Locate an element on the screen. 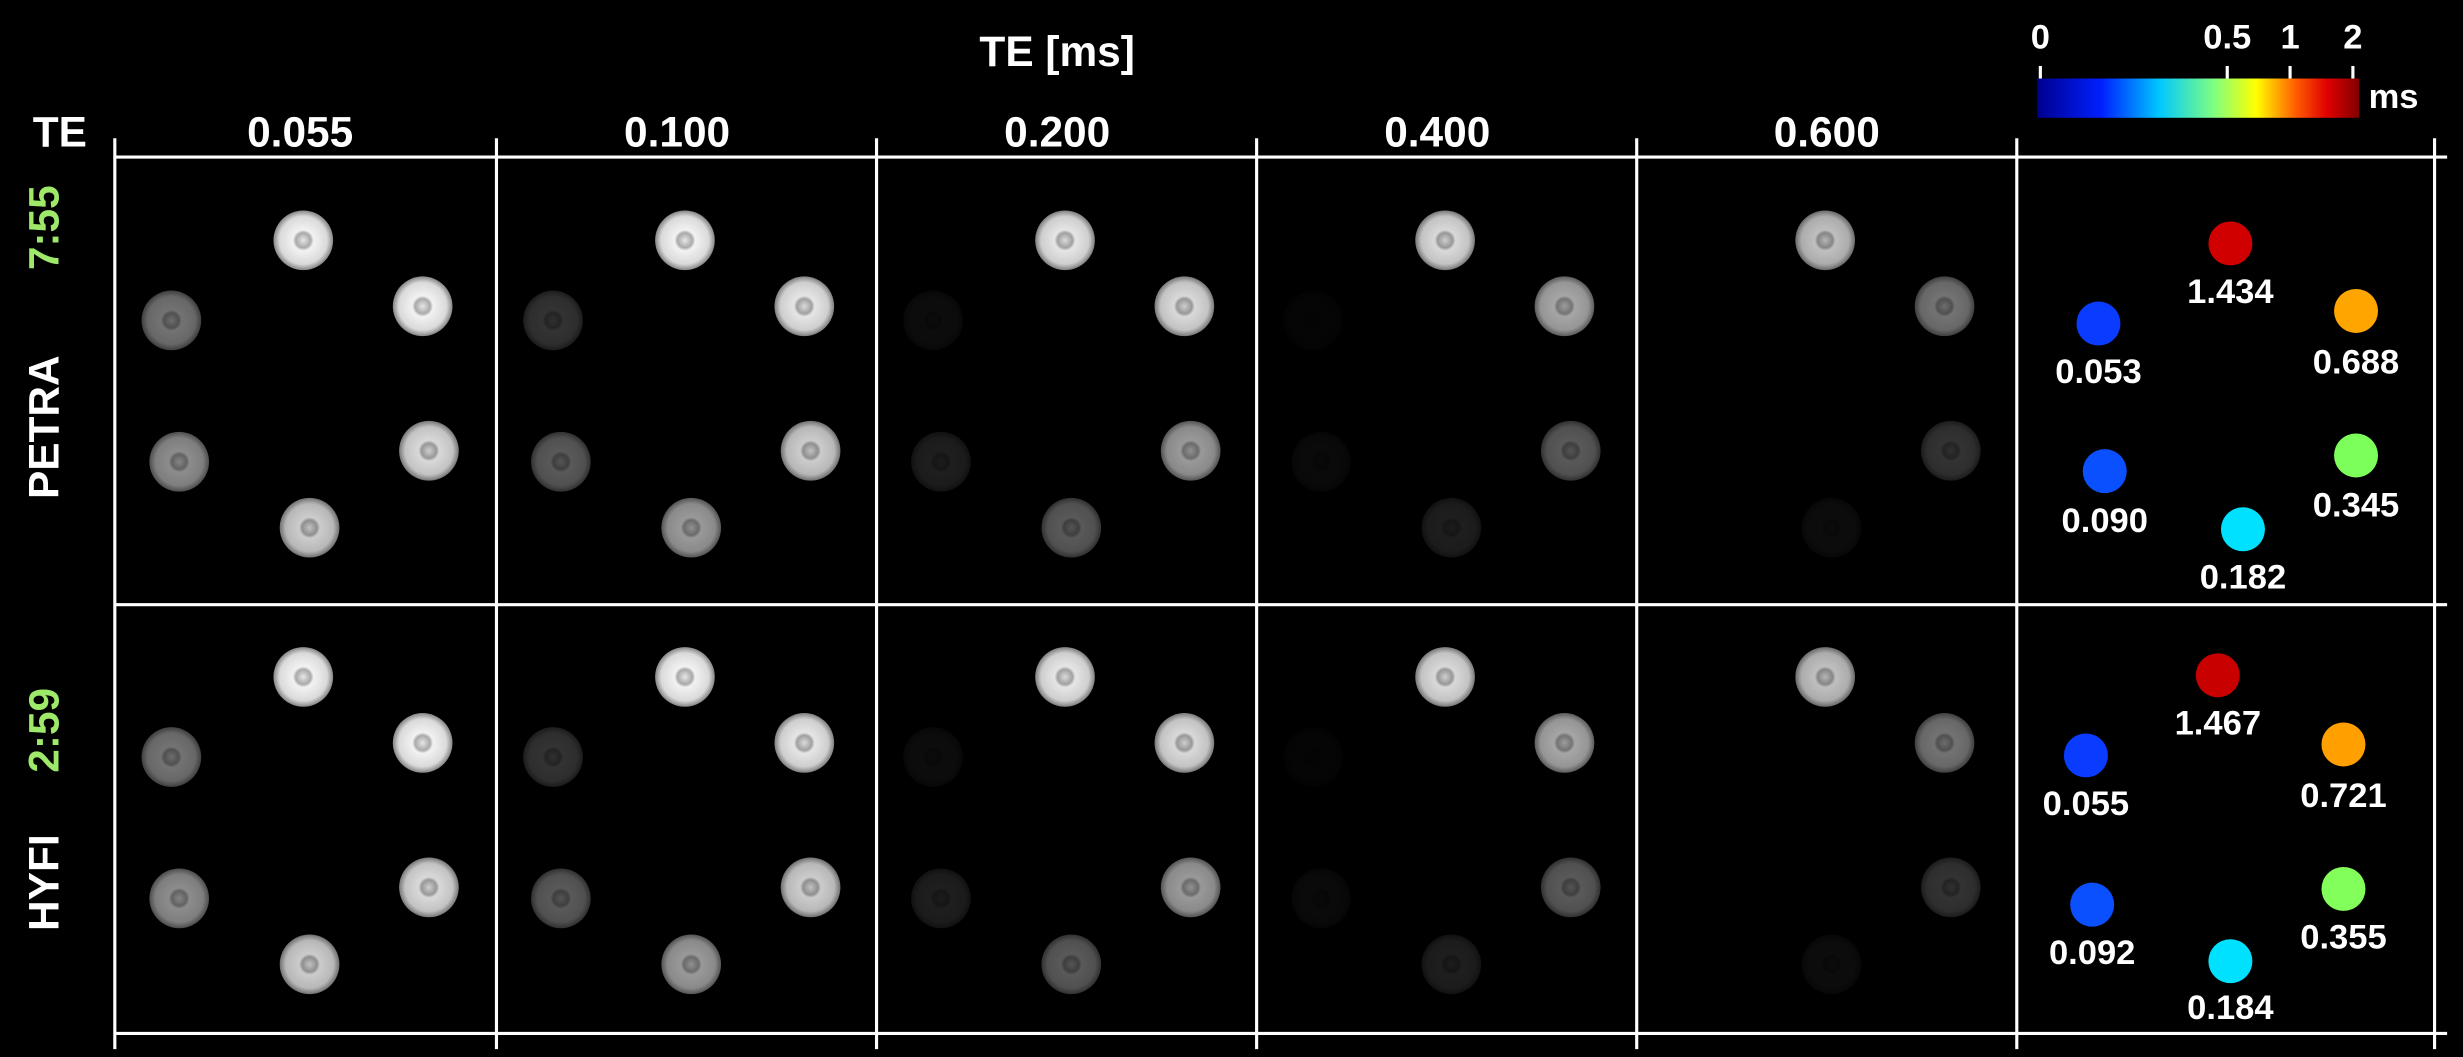  row-method: HYFI is located at coordinates (43, 882).